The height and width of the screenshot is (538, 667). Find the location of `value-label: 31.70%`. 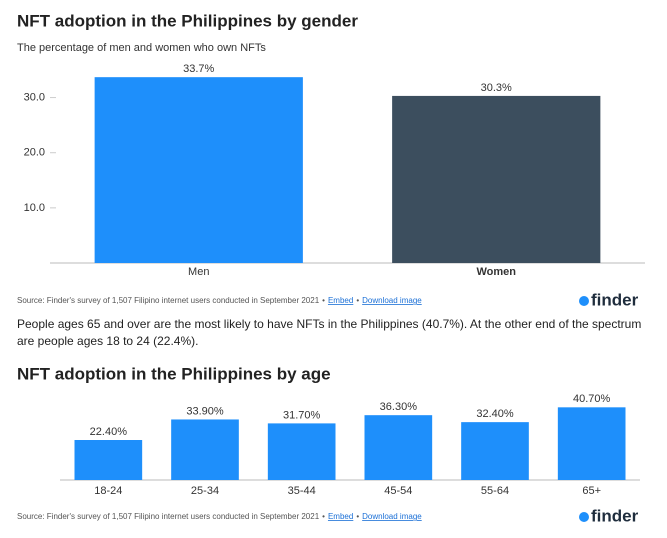

value-label: 31.70% is located at coordinates (302, 415).